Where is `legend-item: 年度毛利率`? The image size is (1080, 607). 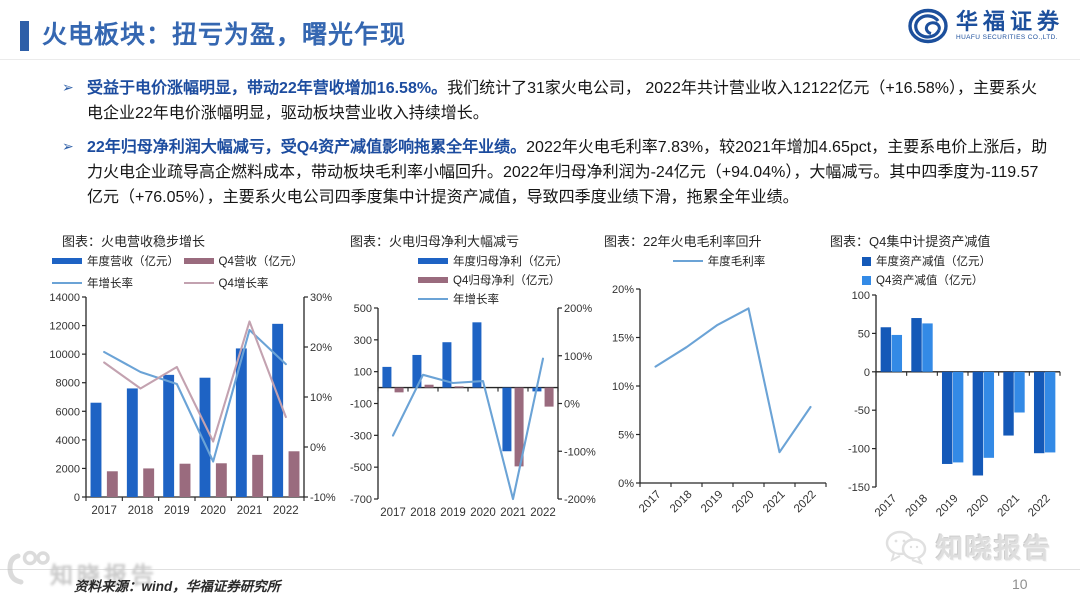
legend-item: 年度毛利率 is located at coordinates (718, 261).